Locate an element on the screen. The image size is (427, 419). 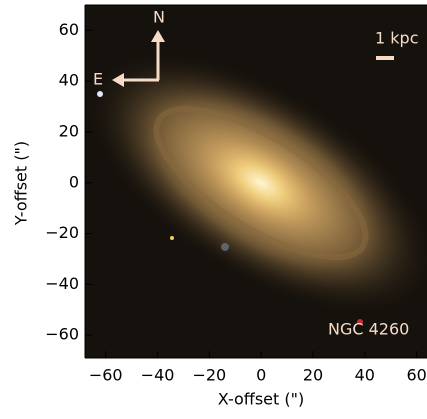
x-tick-label: −60 is located at coordinates (106, 375).